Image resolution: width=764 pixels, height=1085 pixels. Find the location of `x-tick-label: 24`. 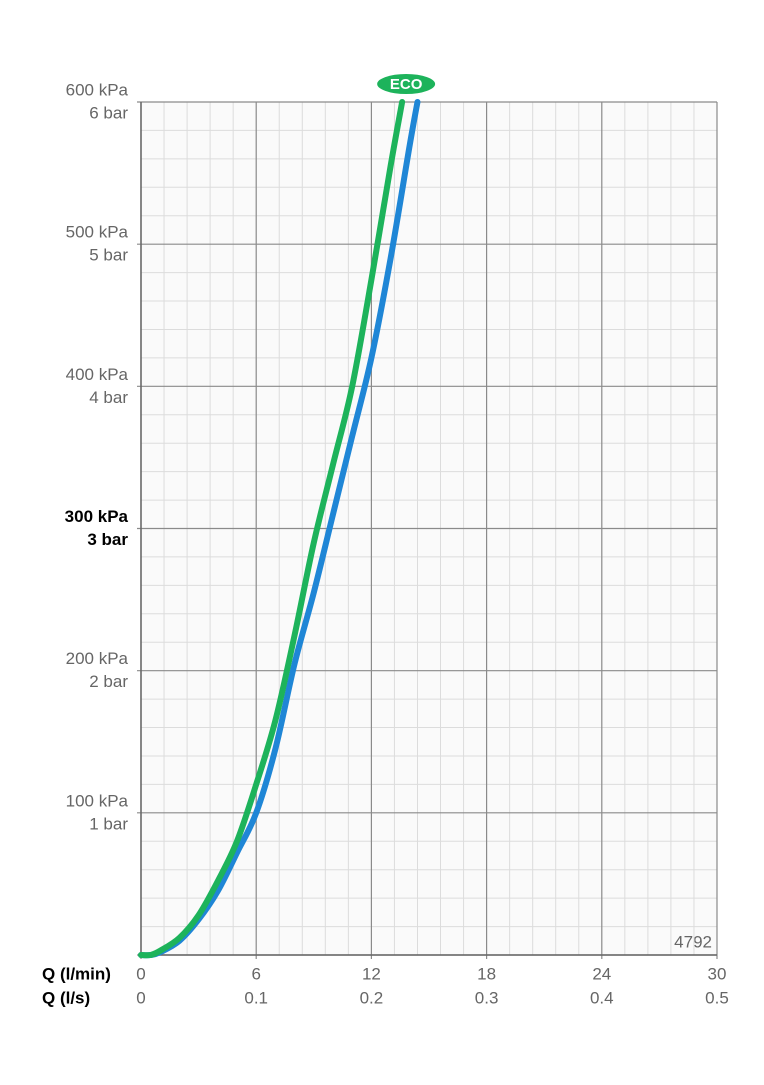

x-tick-label: 24 is located at coordinates (601, 973).